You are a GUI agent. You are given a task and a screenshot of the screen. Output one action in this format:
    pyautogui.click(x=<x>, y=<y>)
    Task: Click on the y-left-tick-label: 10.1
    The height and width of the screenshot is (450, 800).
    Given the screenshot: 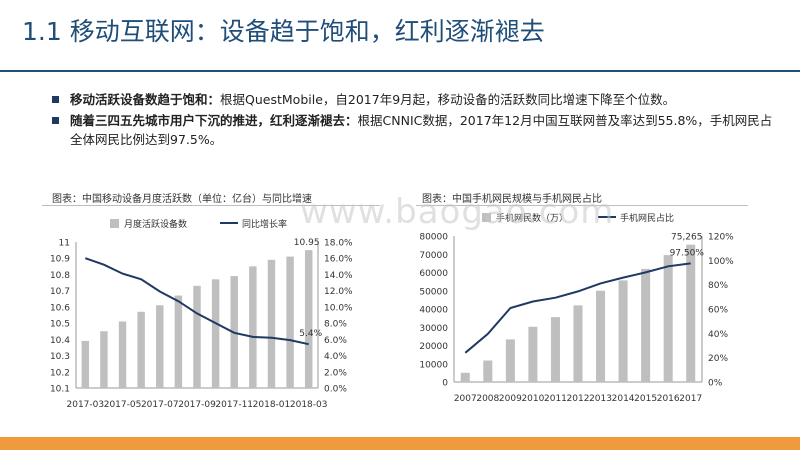 What is the action you would take?
    pyautogui.click(x=60, y=390)
    